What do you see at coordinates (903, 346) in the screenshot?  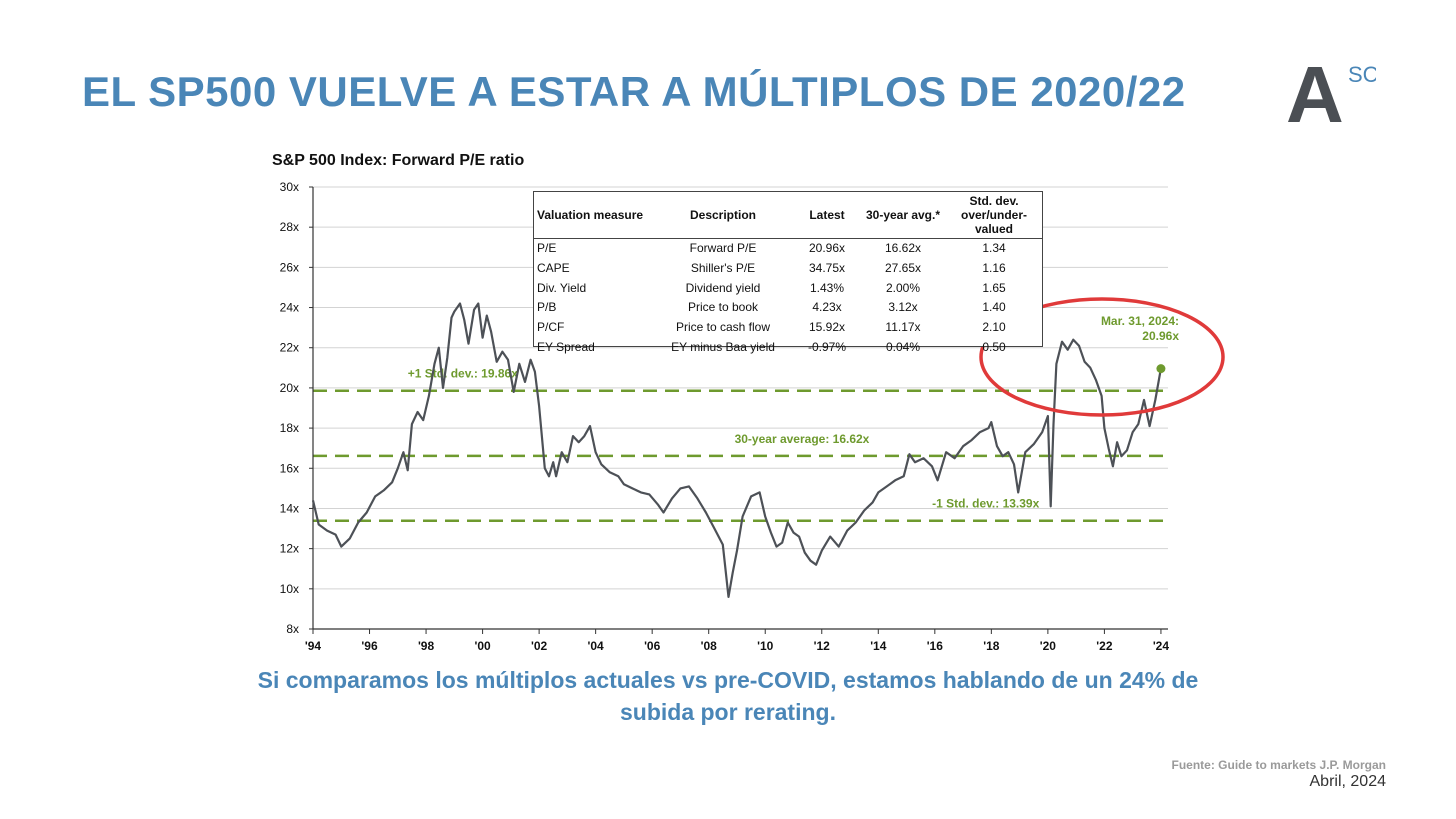 I see `table-cell: 0.04%` at bounding box center [903, 346].